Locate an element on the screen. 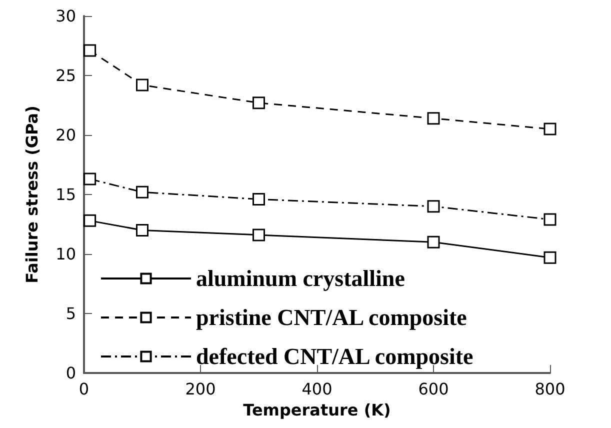  x-tick-label: 800 is located at coordinates (550, 389).